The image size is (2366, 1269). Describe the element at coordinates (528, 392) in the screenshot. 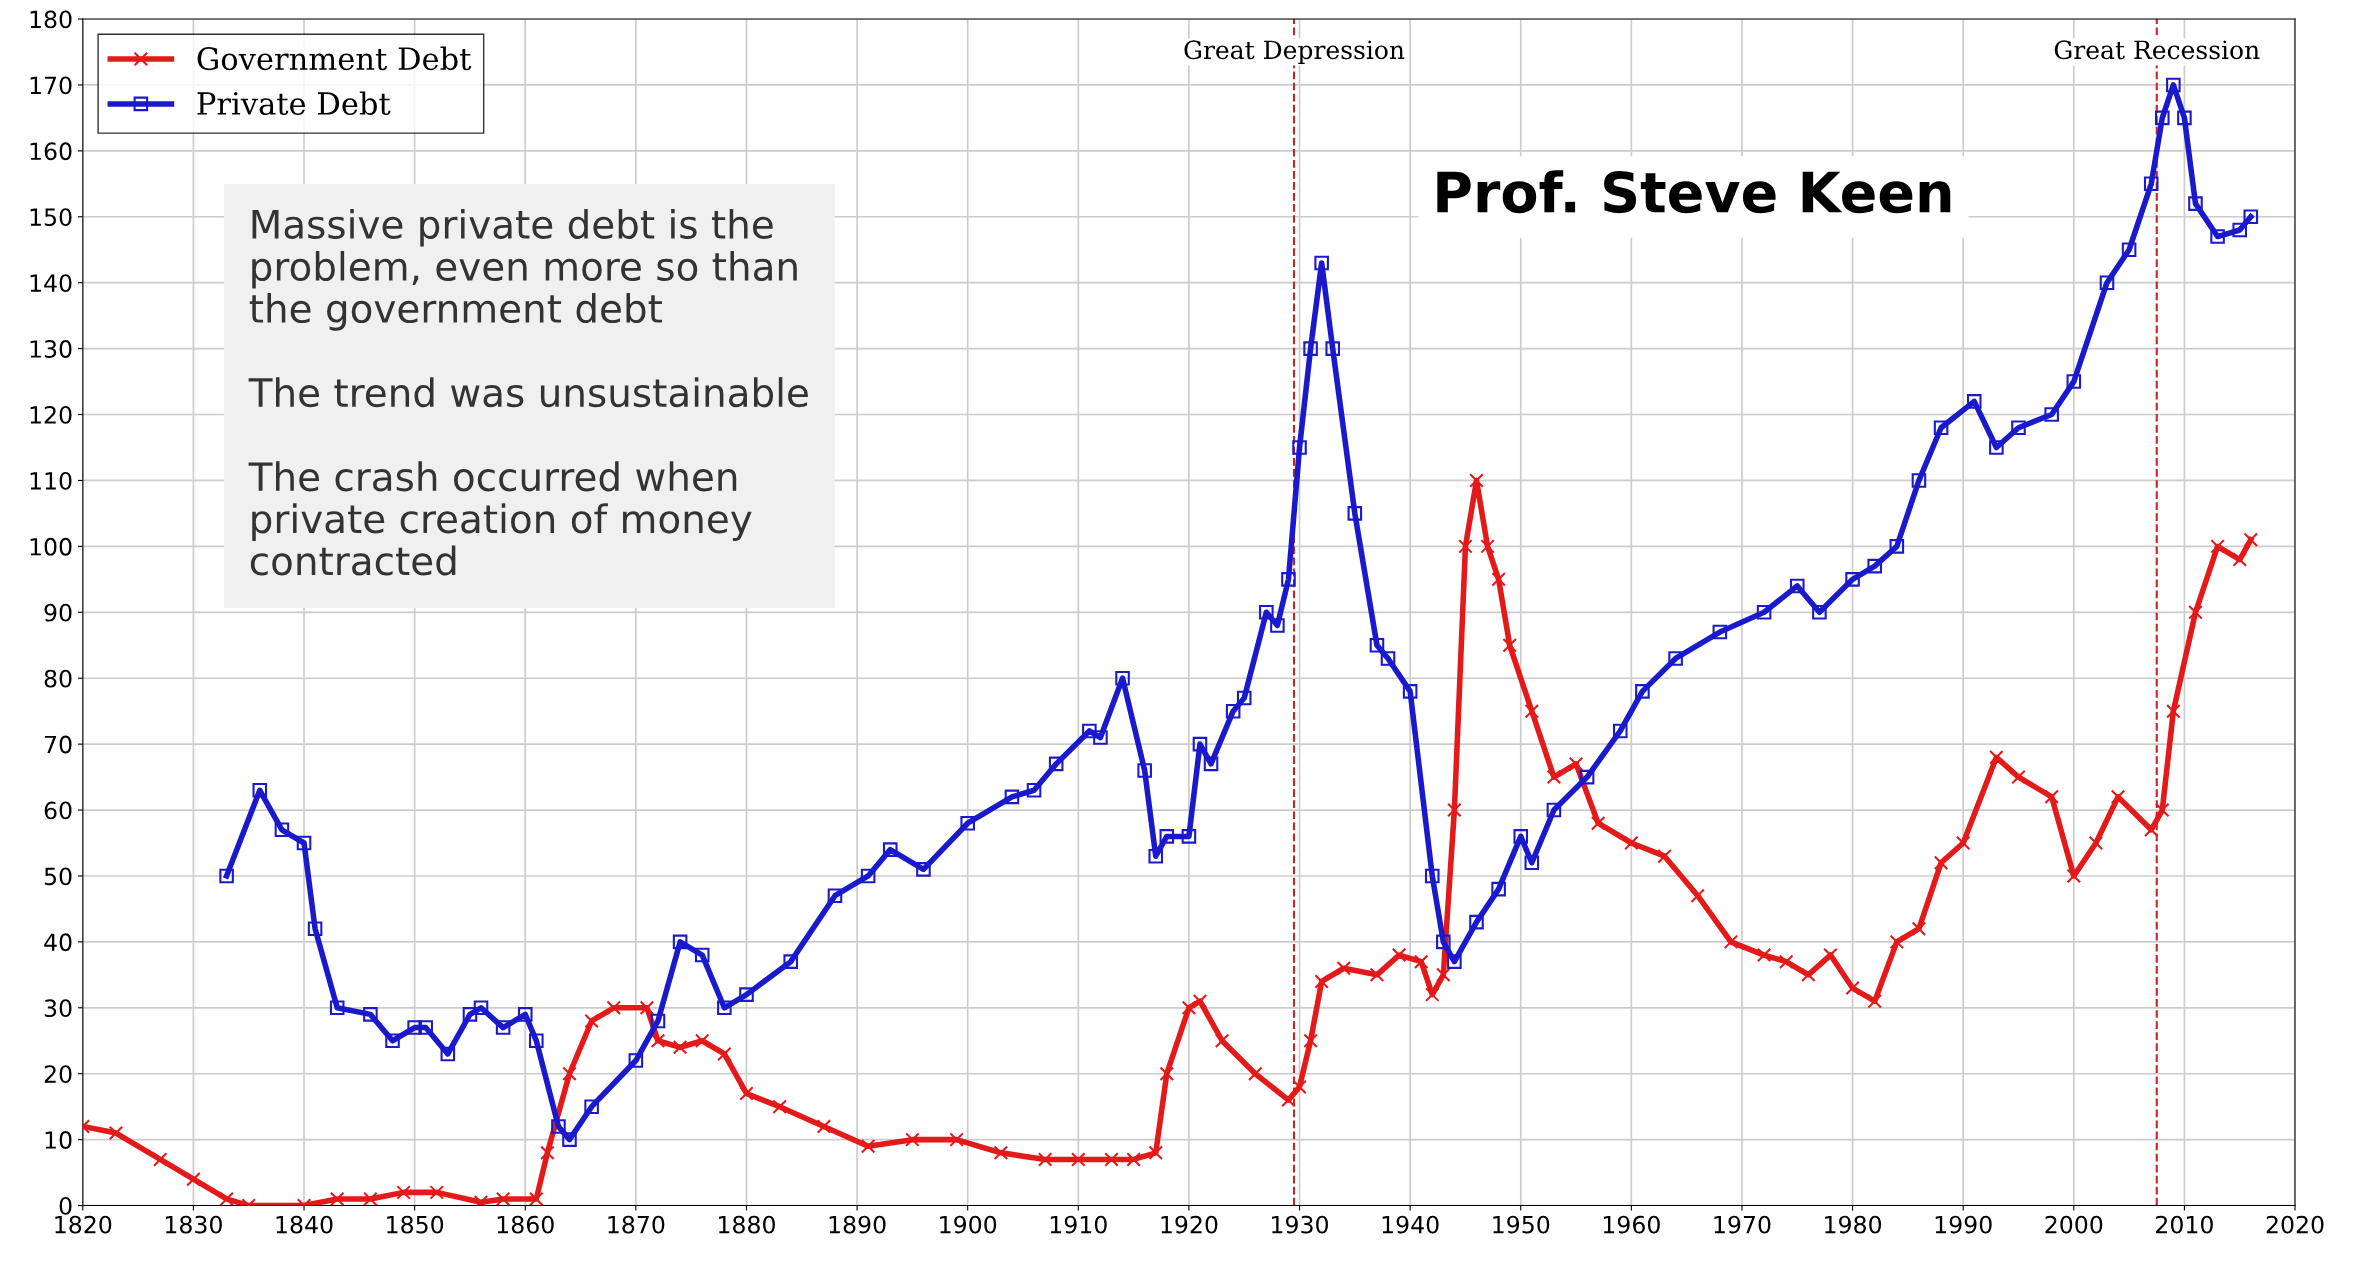

I see `text: Massive private debt is the problem, even more so than the government debt The trend was unsustainable The crash occurred when private creation of money contracted` at that location.